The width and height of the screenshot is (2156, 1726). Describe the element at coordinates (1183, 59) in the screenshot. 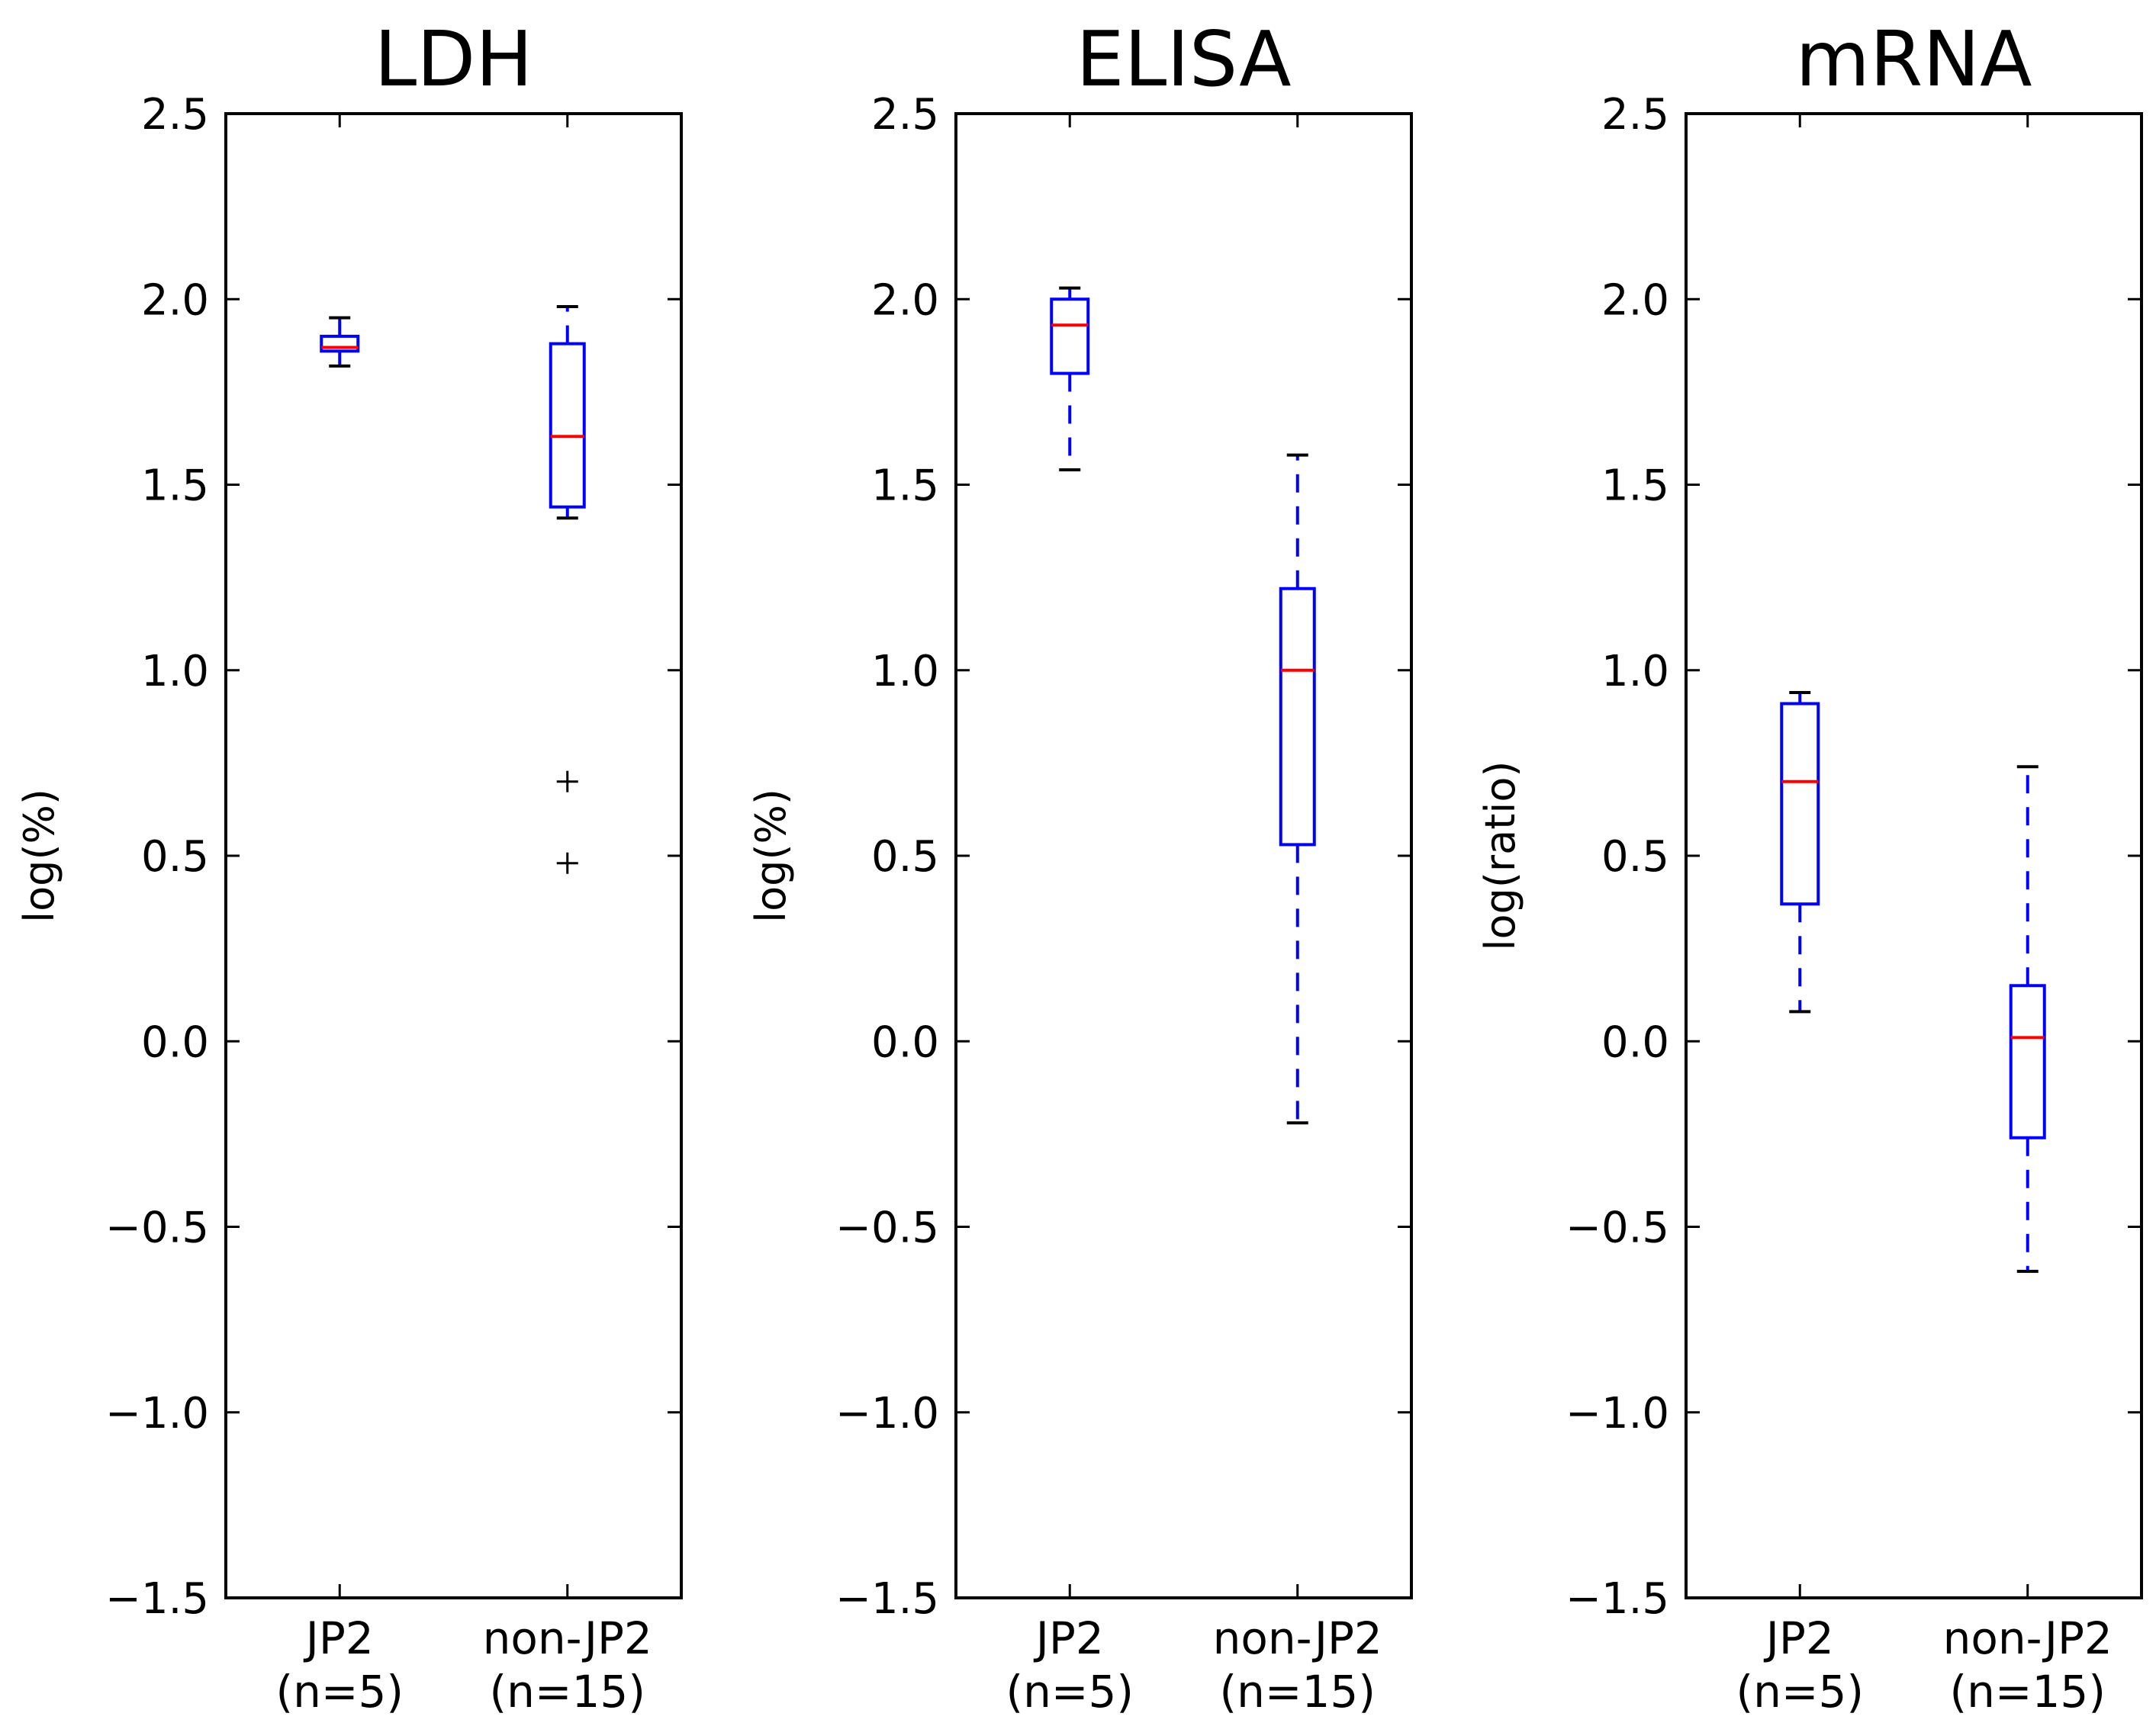

I see `panel-title: ELISA` at that location.